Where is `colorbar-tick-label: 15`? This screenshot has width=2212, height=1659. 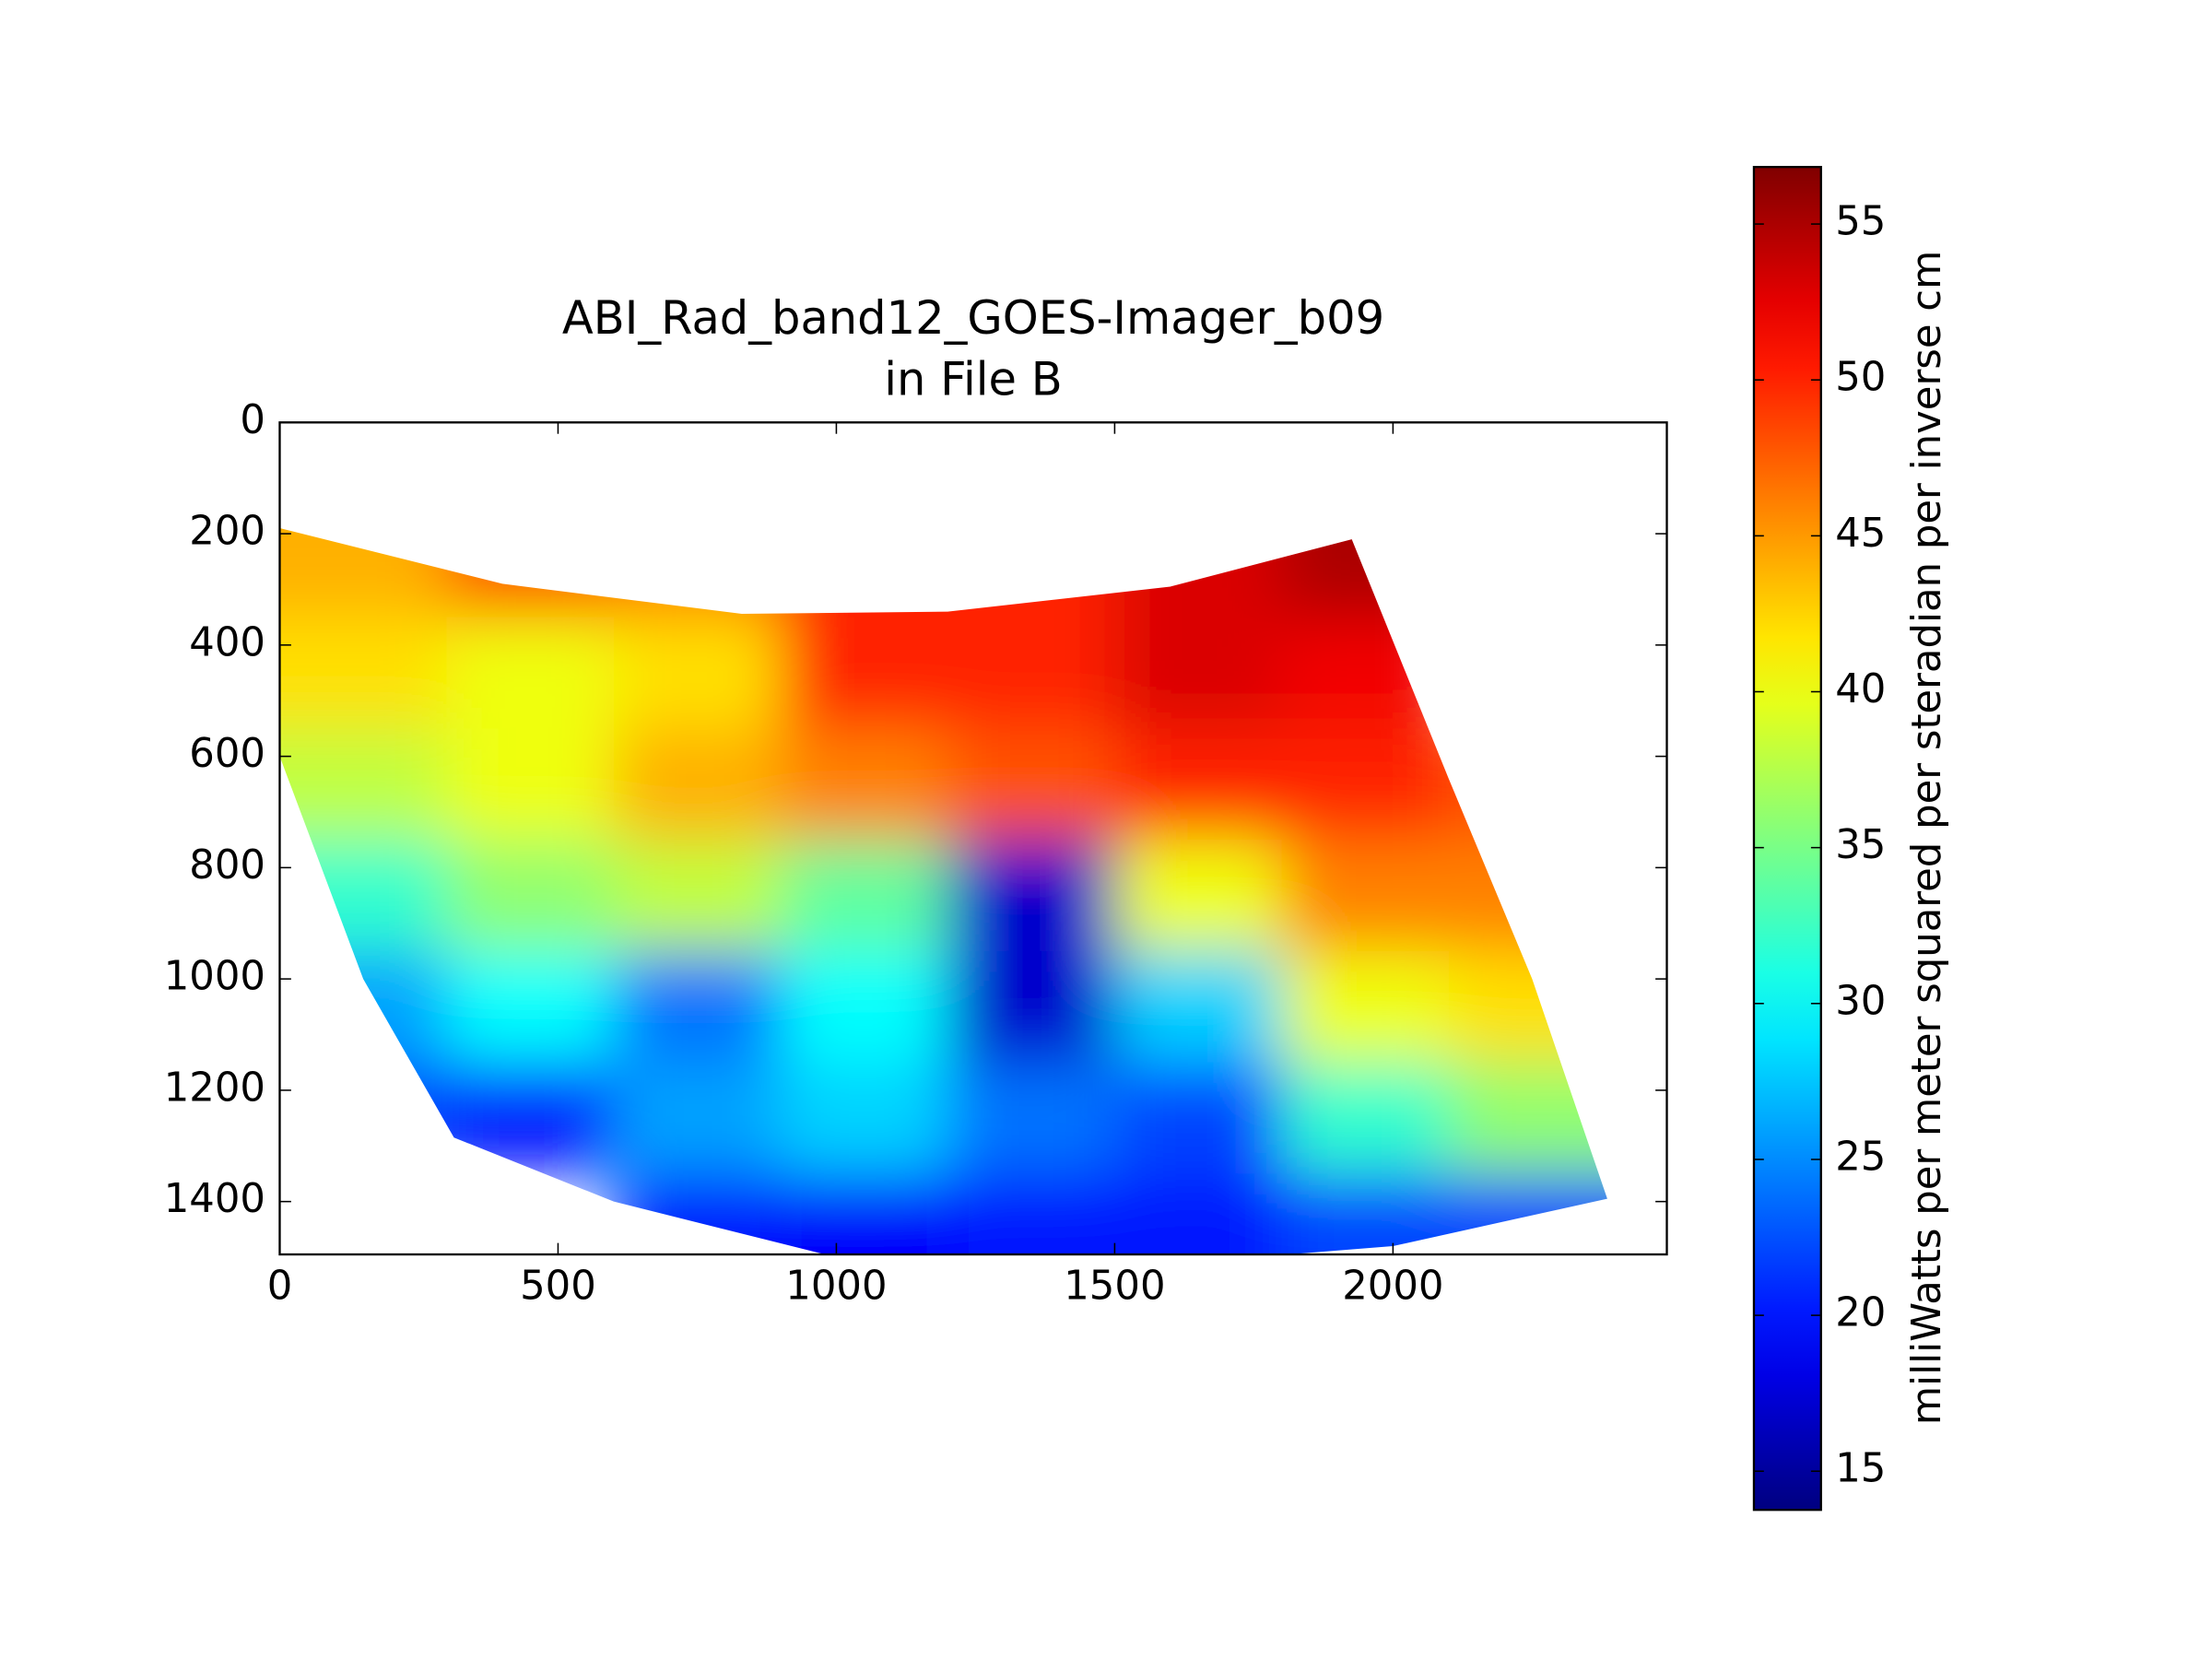 colorbar-tick-label: 15 is located at coordinates (1860, 1469).